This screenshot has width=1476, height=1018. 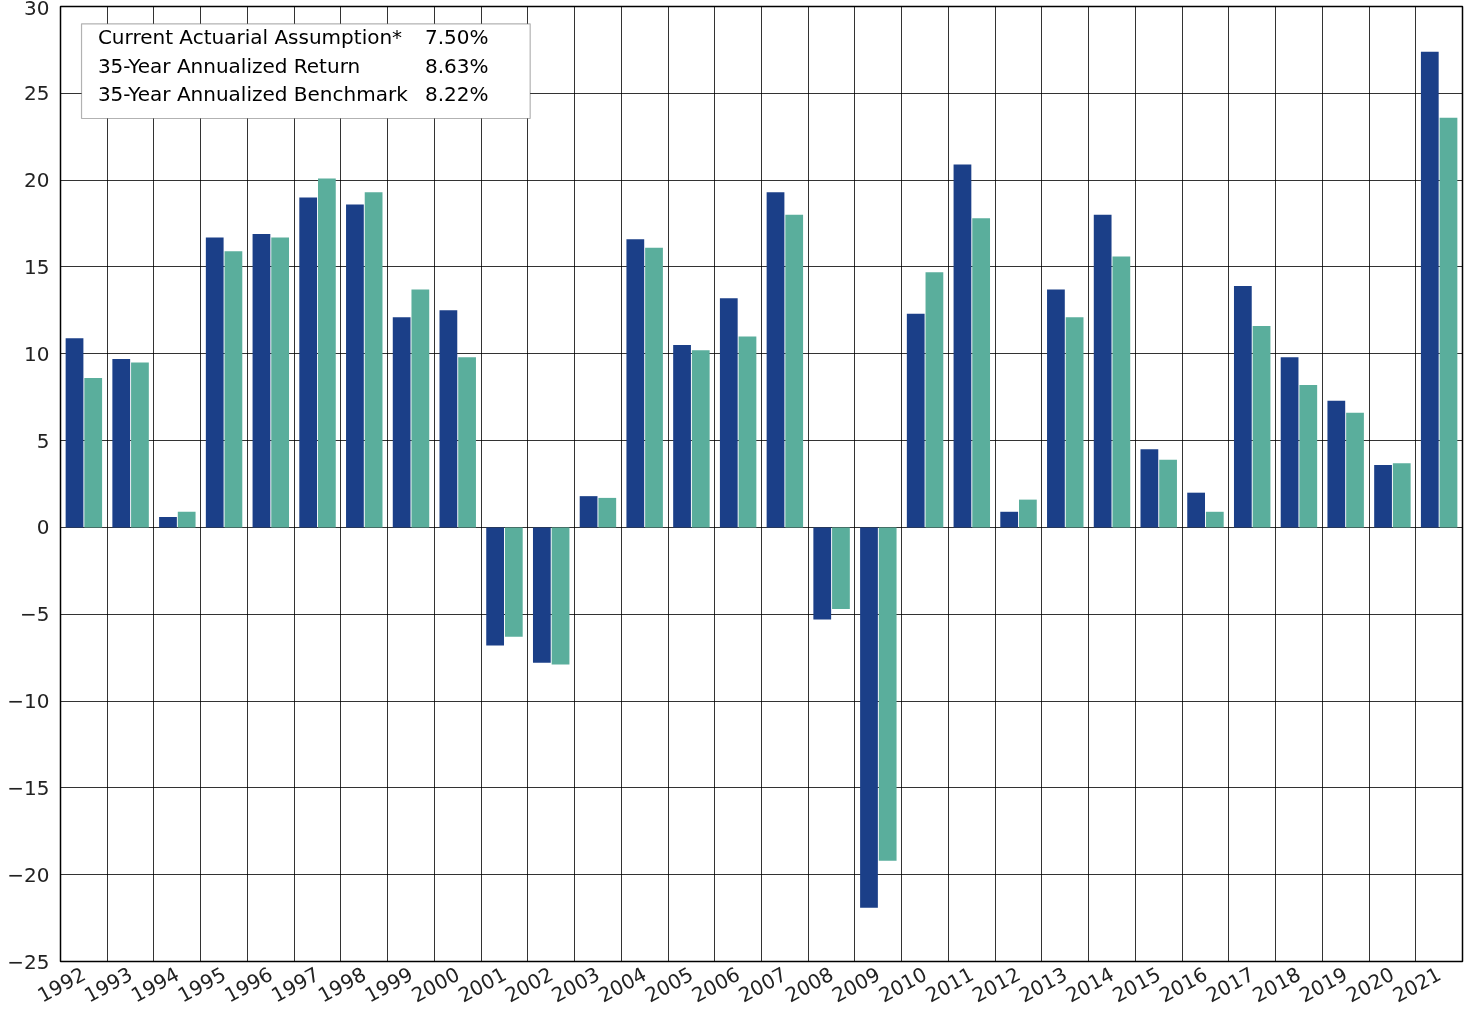 I want to click on y-tick-label: 30, so click(x=37, y=10).